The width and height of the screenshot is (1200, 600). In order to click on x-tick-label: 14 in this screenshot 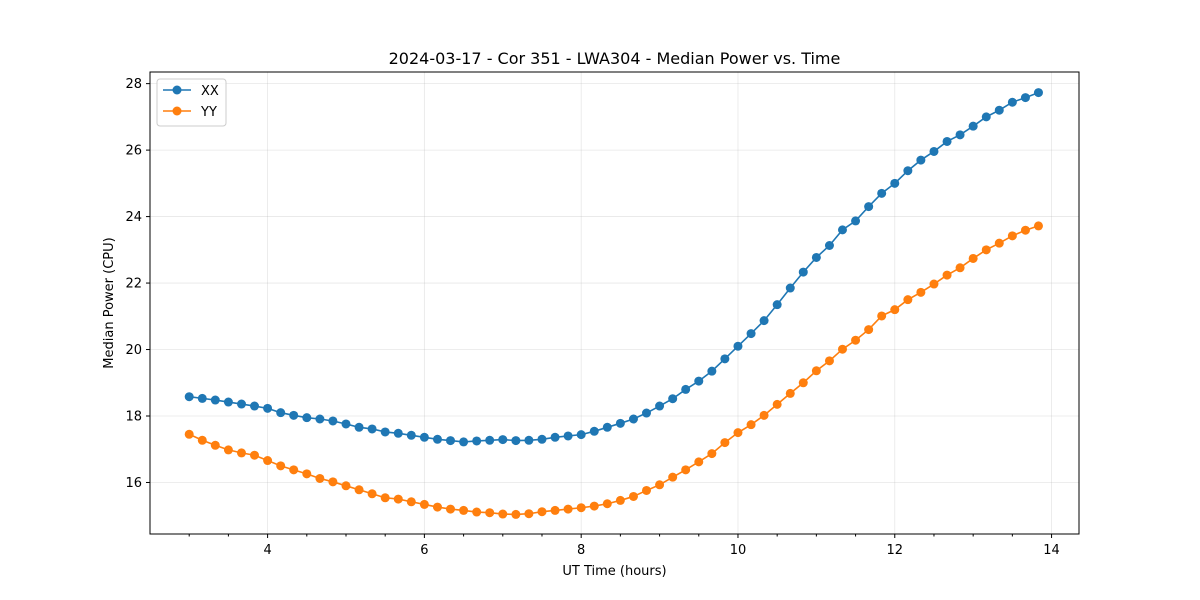, I will do `click(1051, 550)`.